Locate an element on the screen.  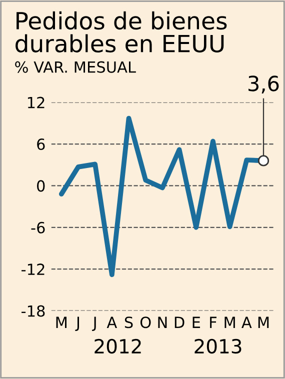
x-tick-label: F is located at coordinates (213, 322).